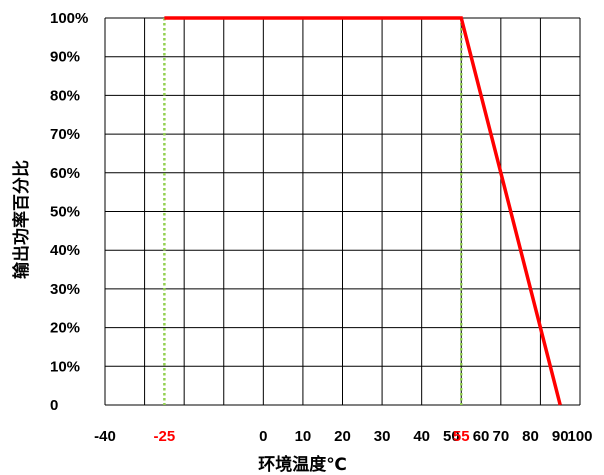 This screenshot has height=475, width=604. What do you see at coordinates (263, 436) in the screenshot?
I see `x-tick-label: 0` at bounding box center [263, 436].